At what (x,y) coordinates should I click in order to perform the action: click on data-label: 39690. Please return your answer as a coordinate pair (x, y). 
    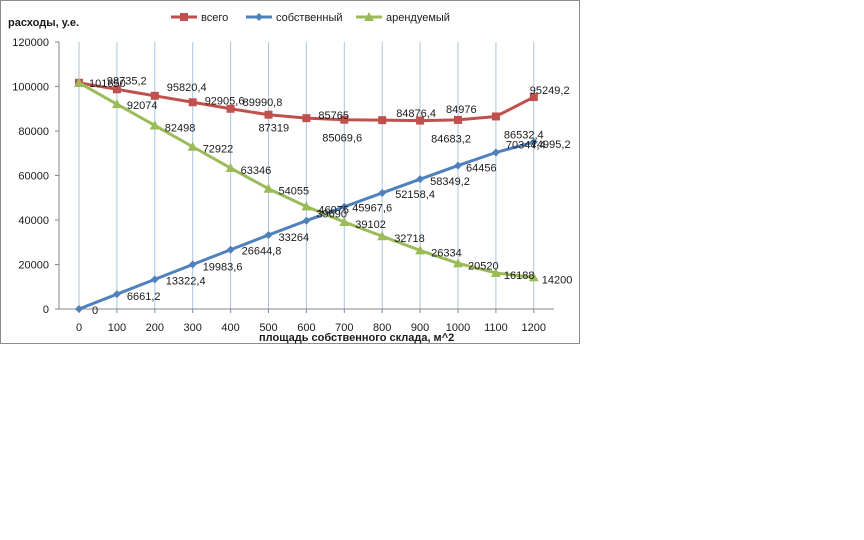
    Looking at the image, I should click on (331, 215).